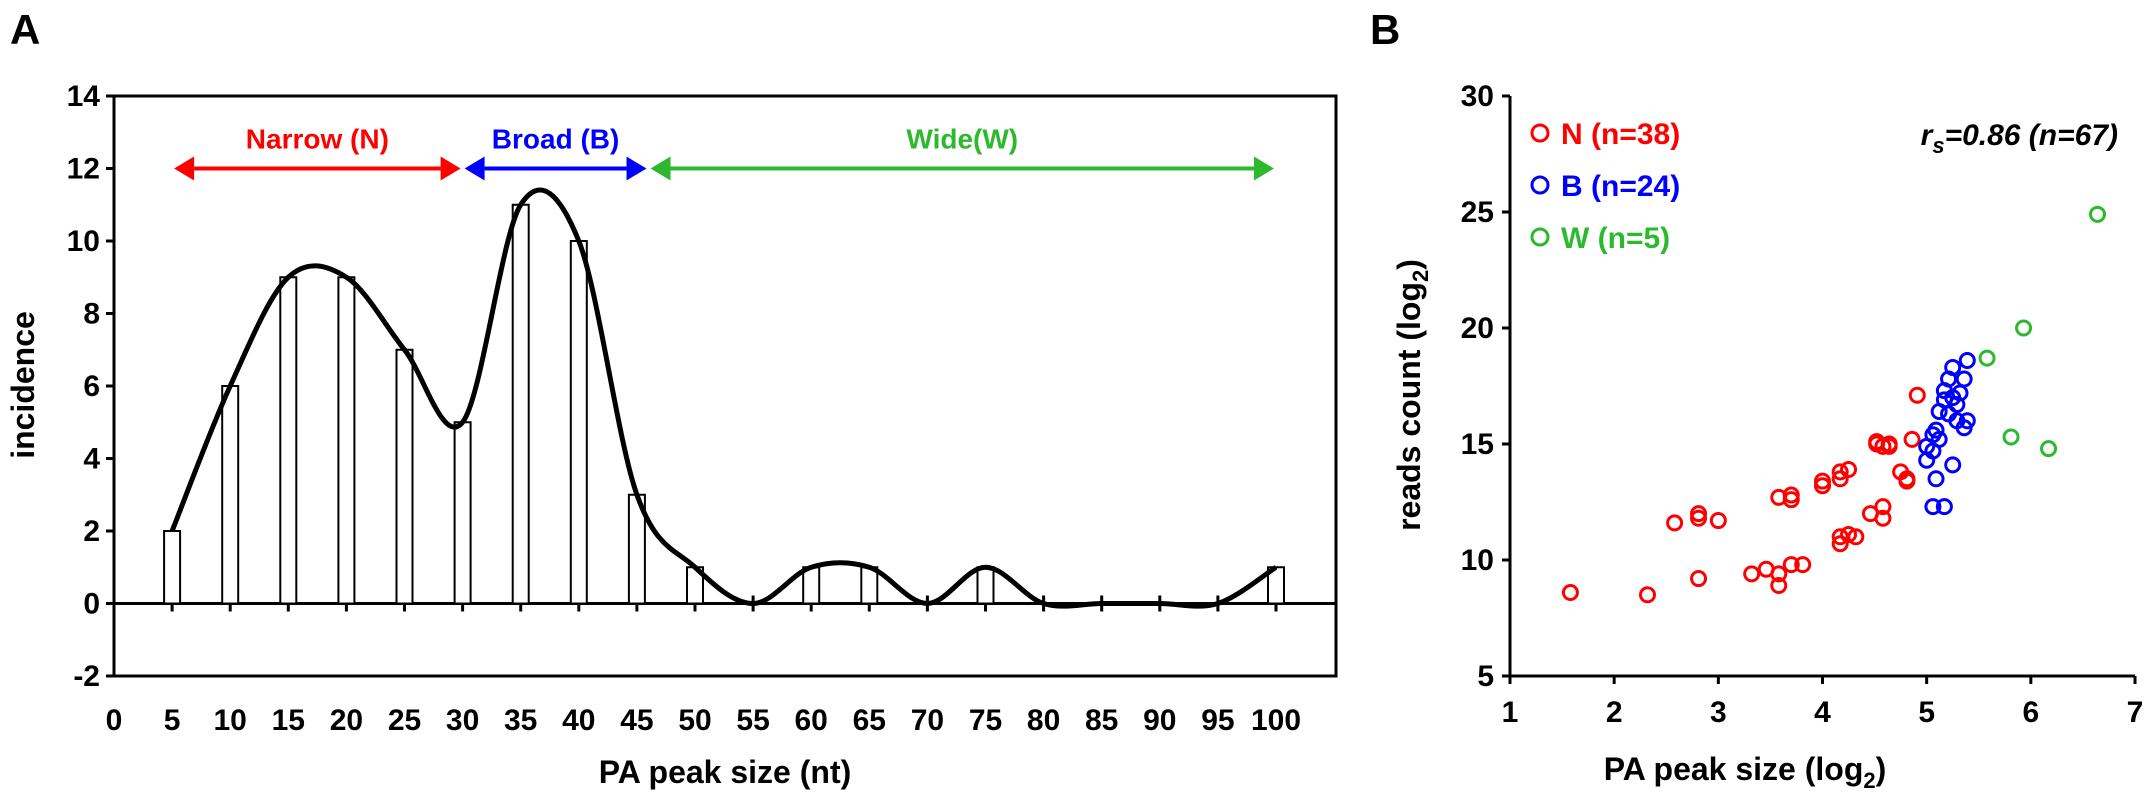  Describe the element at coordinates (1614, 712) in the screenshot. I see `x-tick-label: 2` at that location.